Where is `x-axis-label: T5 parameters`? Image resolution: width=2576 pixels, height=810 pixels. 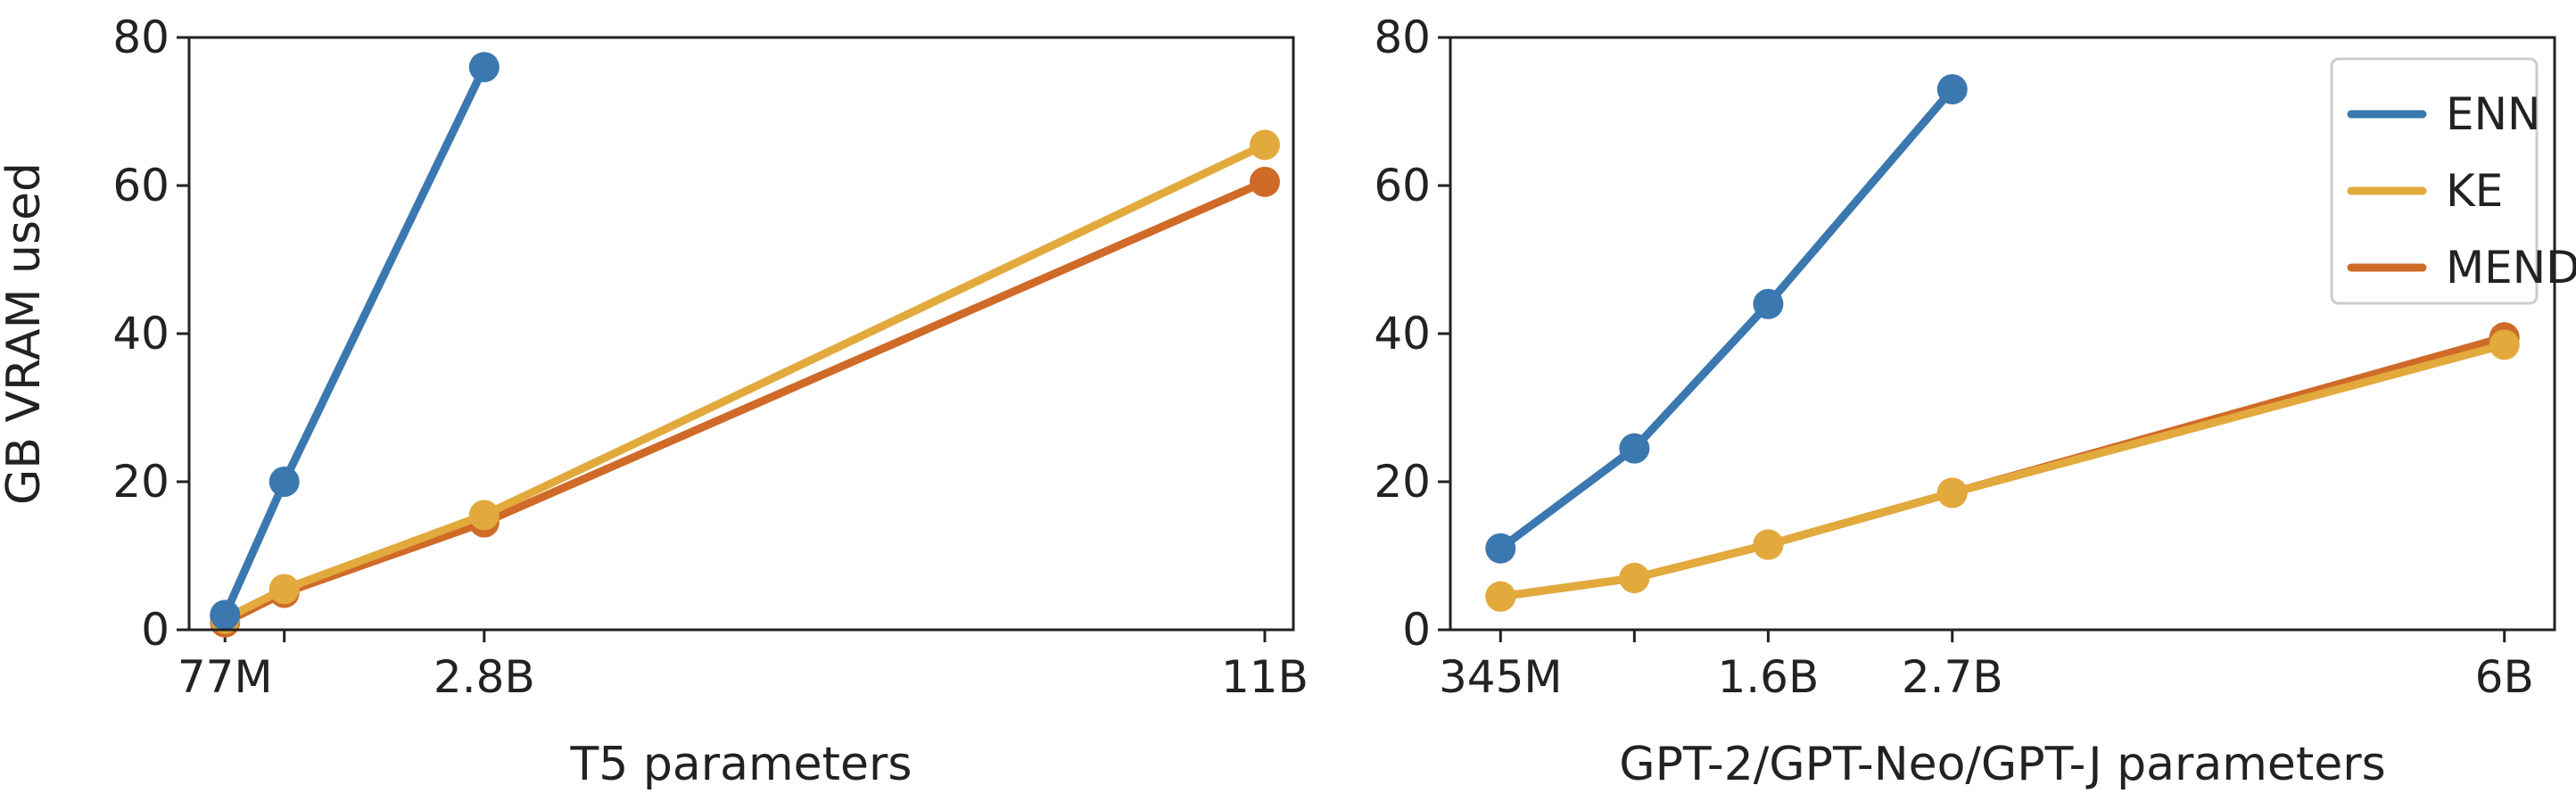 x-axis-label: T5 parameters is located at coordinates (741, 764).